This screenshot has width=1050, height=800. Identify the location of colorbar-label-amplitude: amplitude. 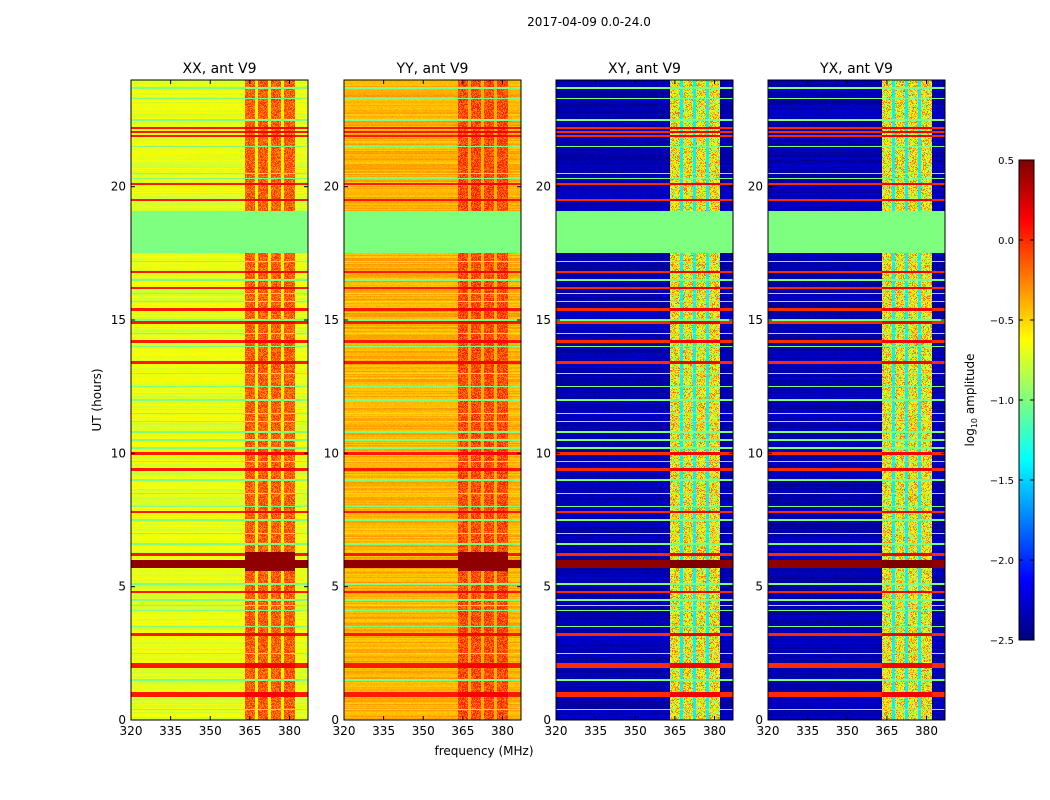
(970, 386).